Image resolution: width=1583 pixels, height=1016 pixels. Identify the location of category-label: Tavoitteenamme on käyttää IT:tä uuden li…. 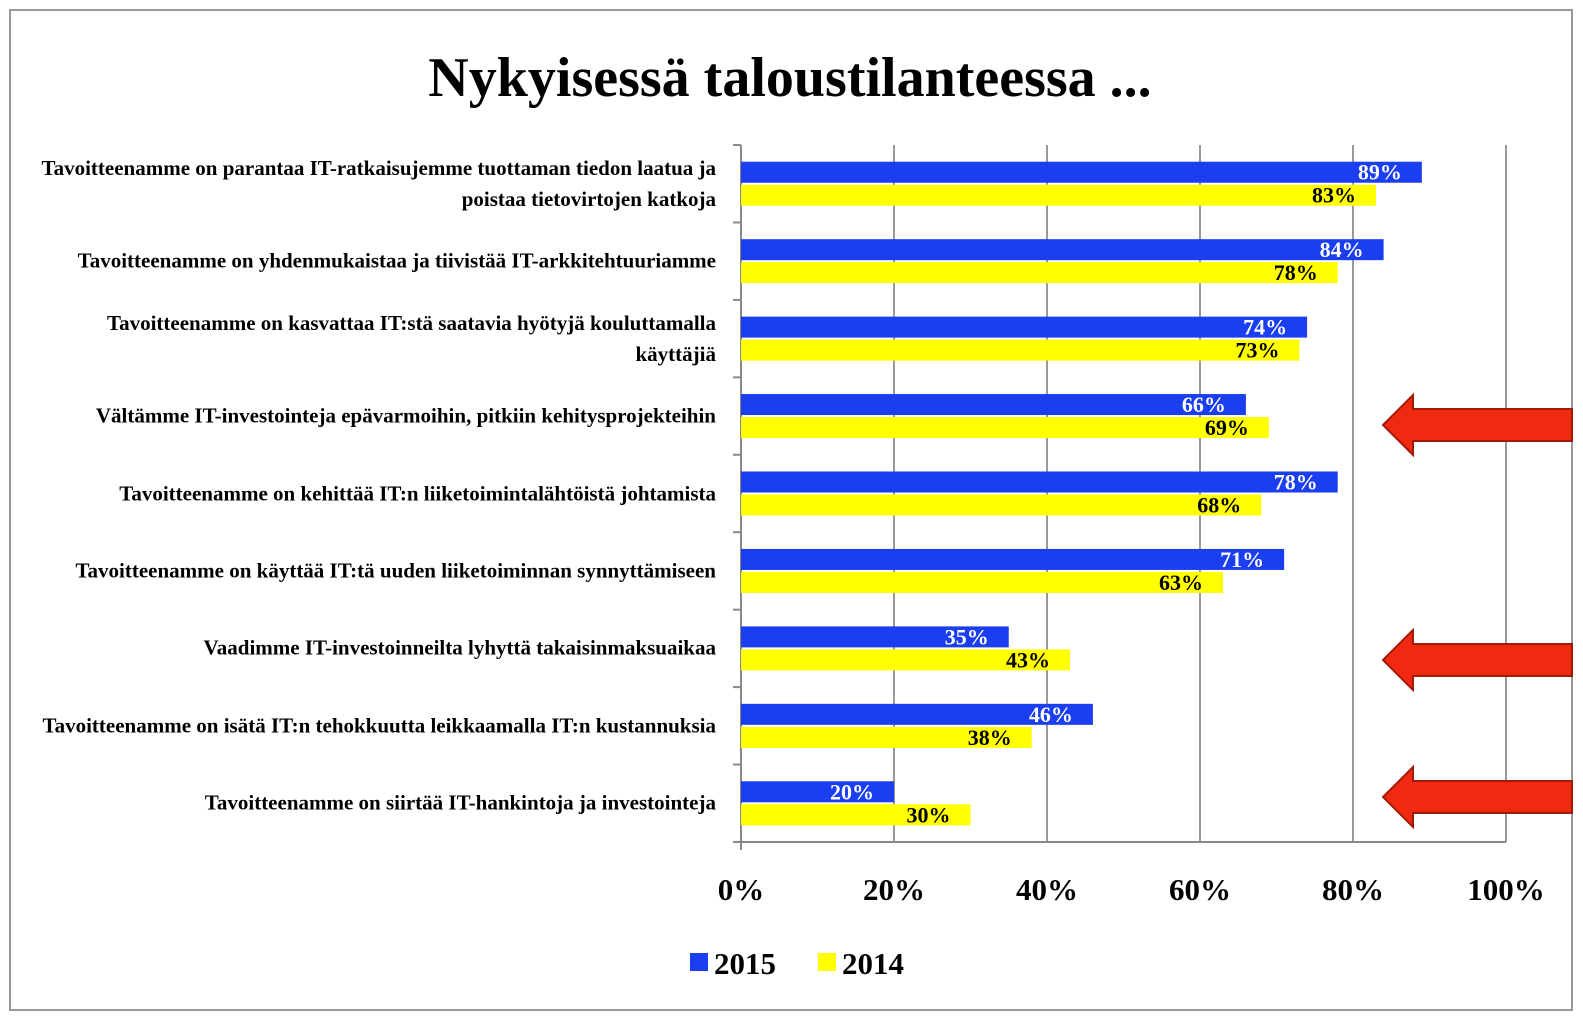
(395, 570).